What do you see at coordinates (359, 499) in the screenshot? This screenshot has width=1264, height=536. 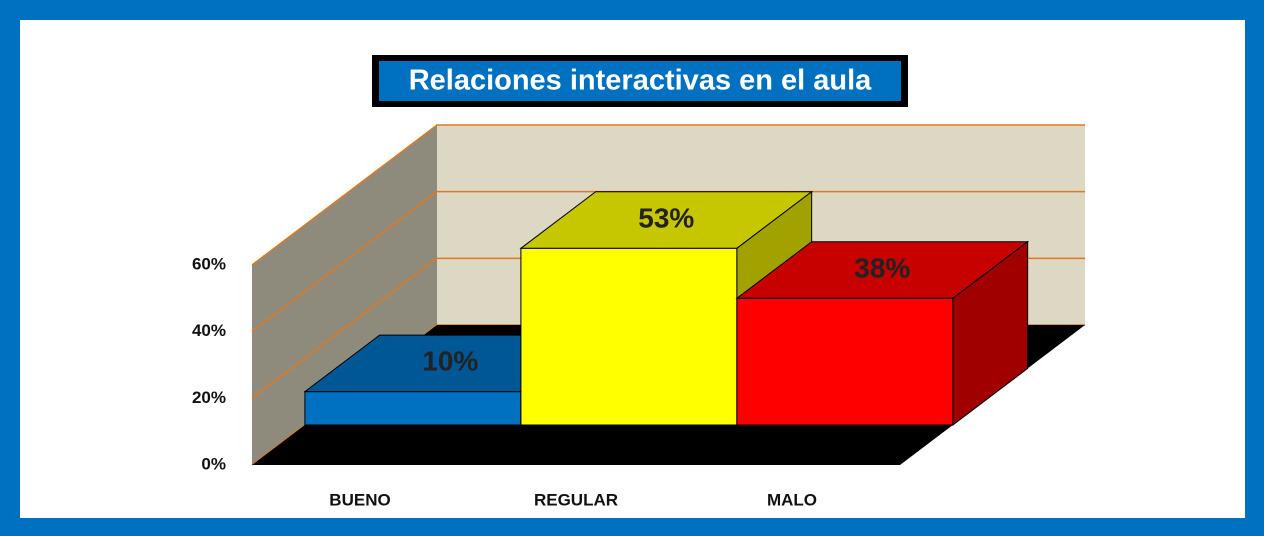 I see `x-tick-label: BUENO` at bounding box center [359, 499].